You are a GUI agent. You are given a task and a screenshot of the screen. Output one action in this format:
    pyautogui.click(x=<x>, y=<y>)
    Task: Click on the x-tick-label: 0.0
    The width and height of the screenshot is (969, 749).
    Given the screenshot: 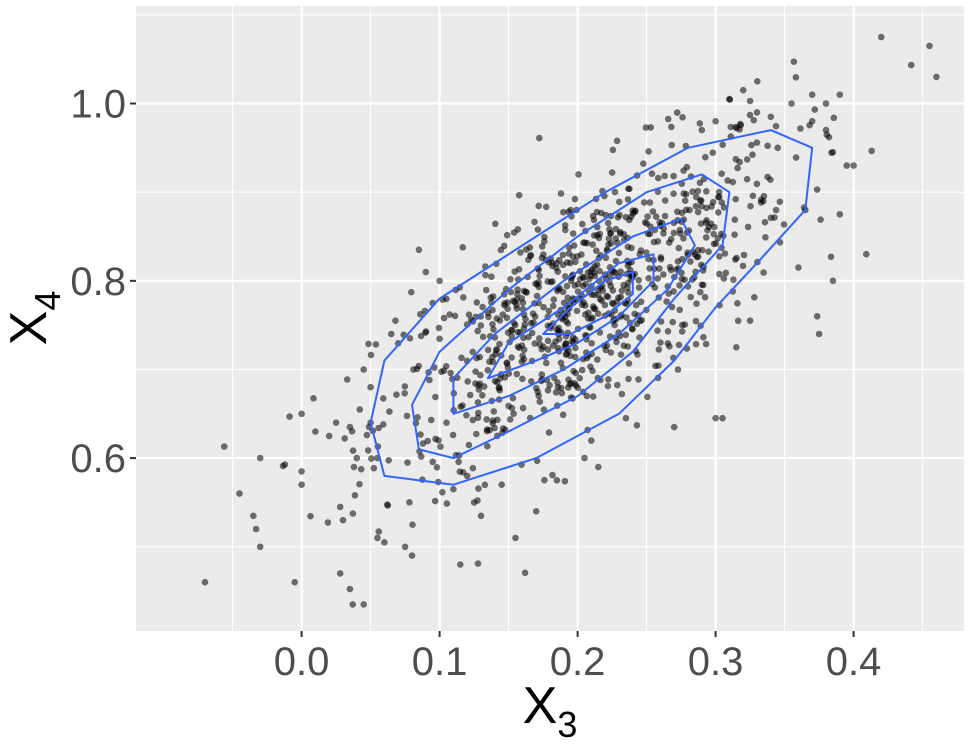 What is the action you would take?
    pyautogui.click(x=302, y=662)
    